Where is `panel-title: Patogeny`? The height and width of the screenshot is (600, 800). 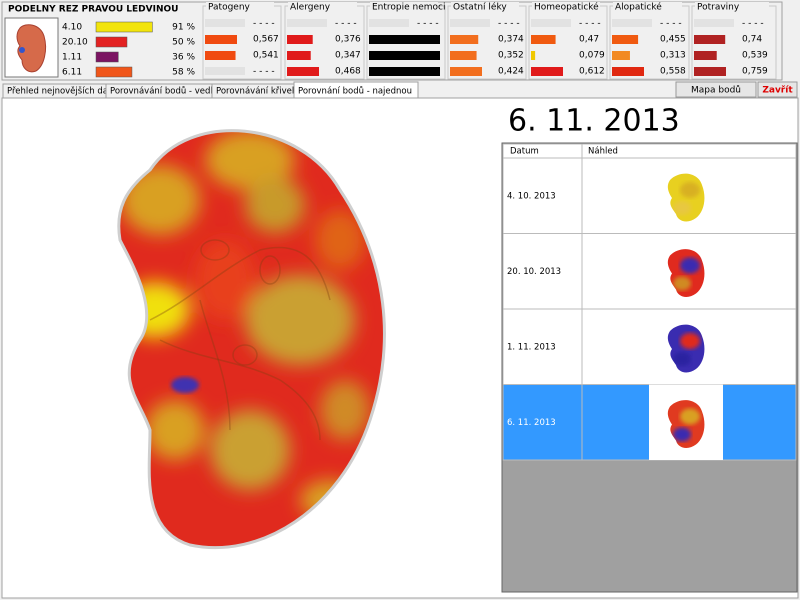
panel-title: Patogeny is located at coordinates (229, 8).